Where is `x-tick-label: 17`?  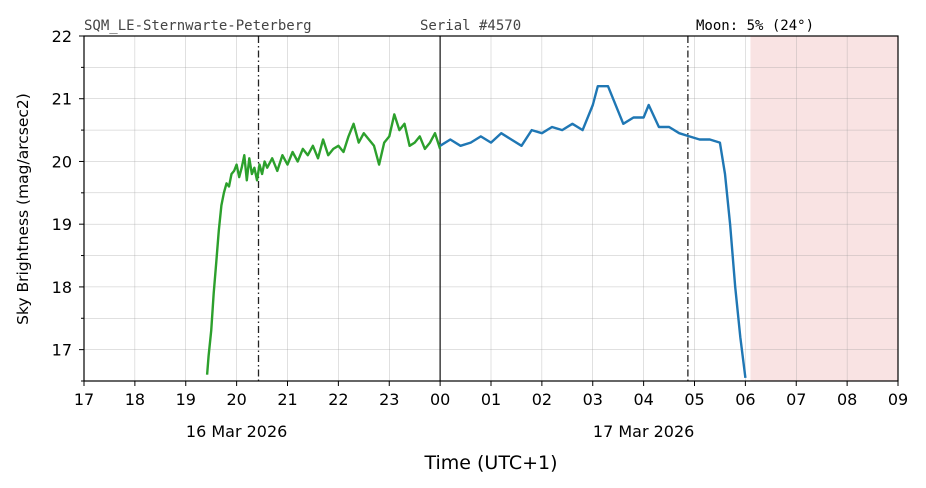 x-tick-label: 17 is located at coordinates (84, 399).